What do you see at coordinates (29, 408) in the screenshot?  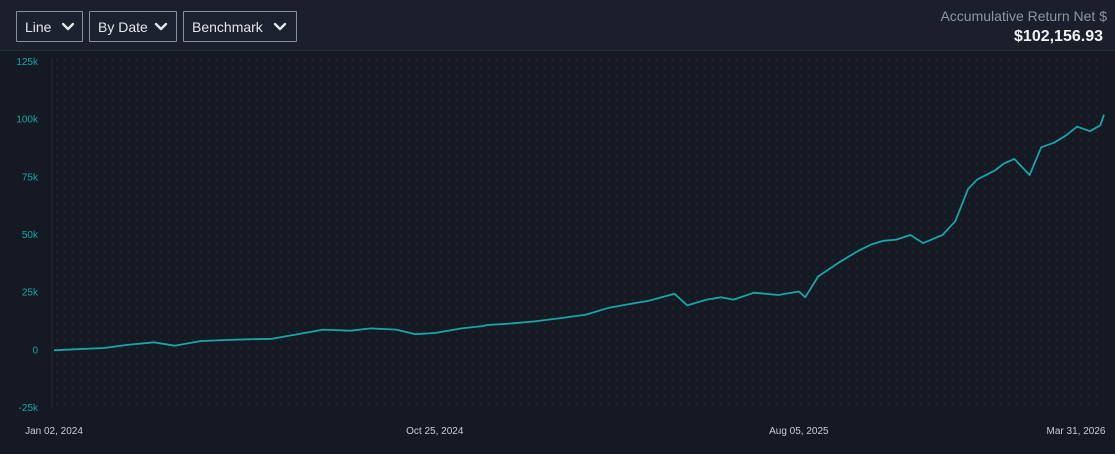 I see `y-tick-label: -25k` at bounding box center [29, 408].